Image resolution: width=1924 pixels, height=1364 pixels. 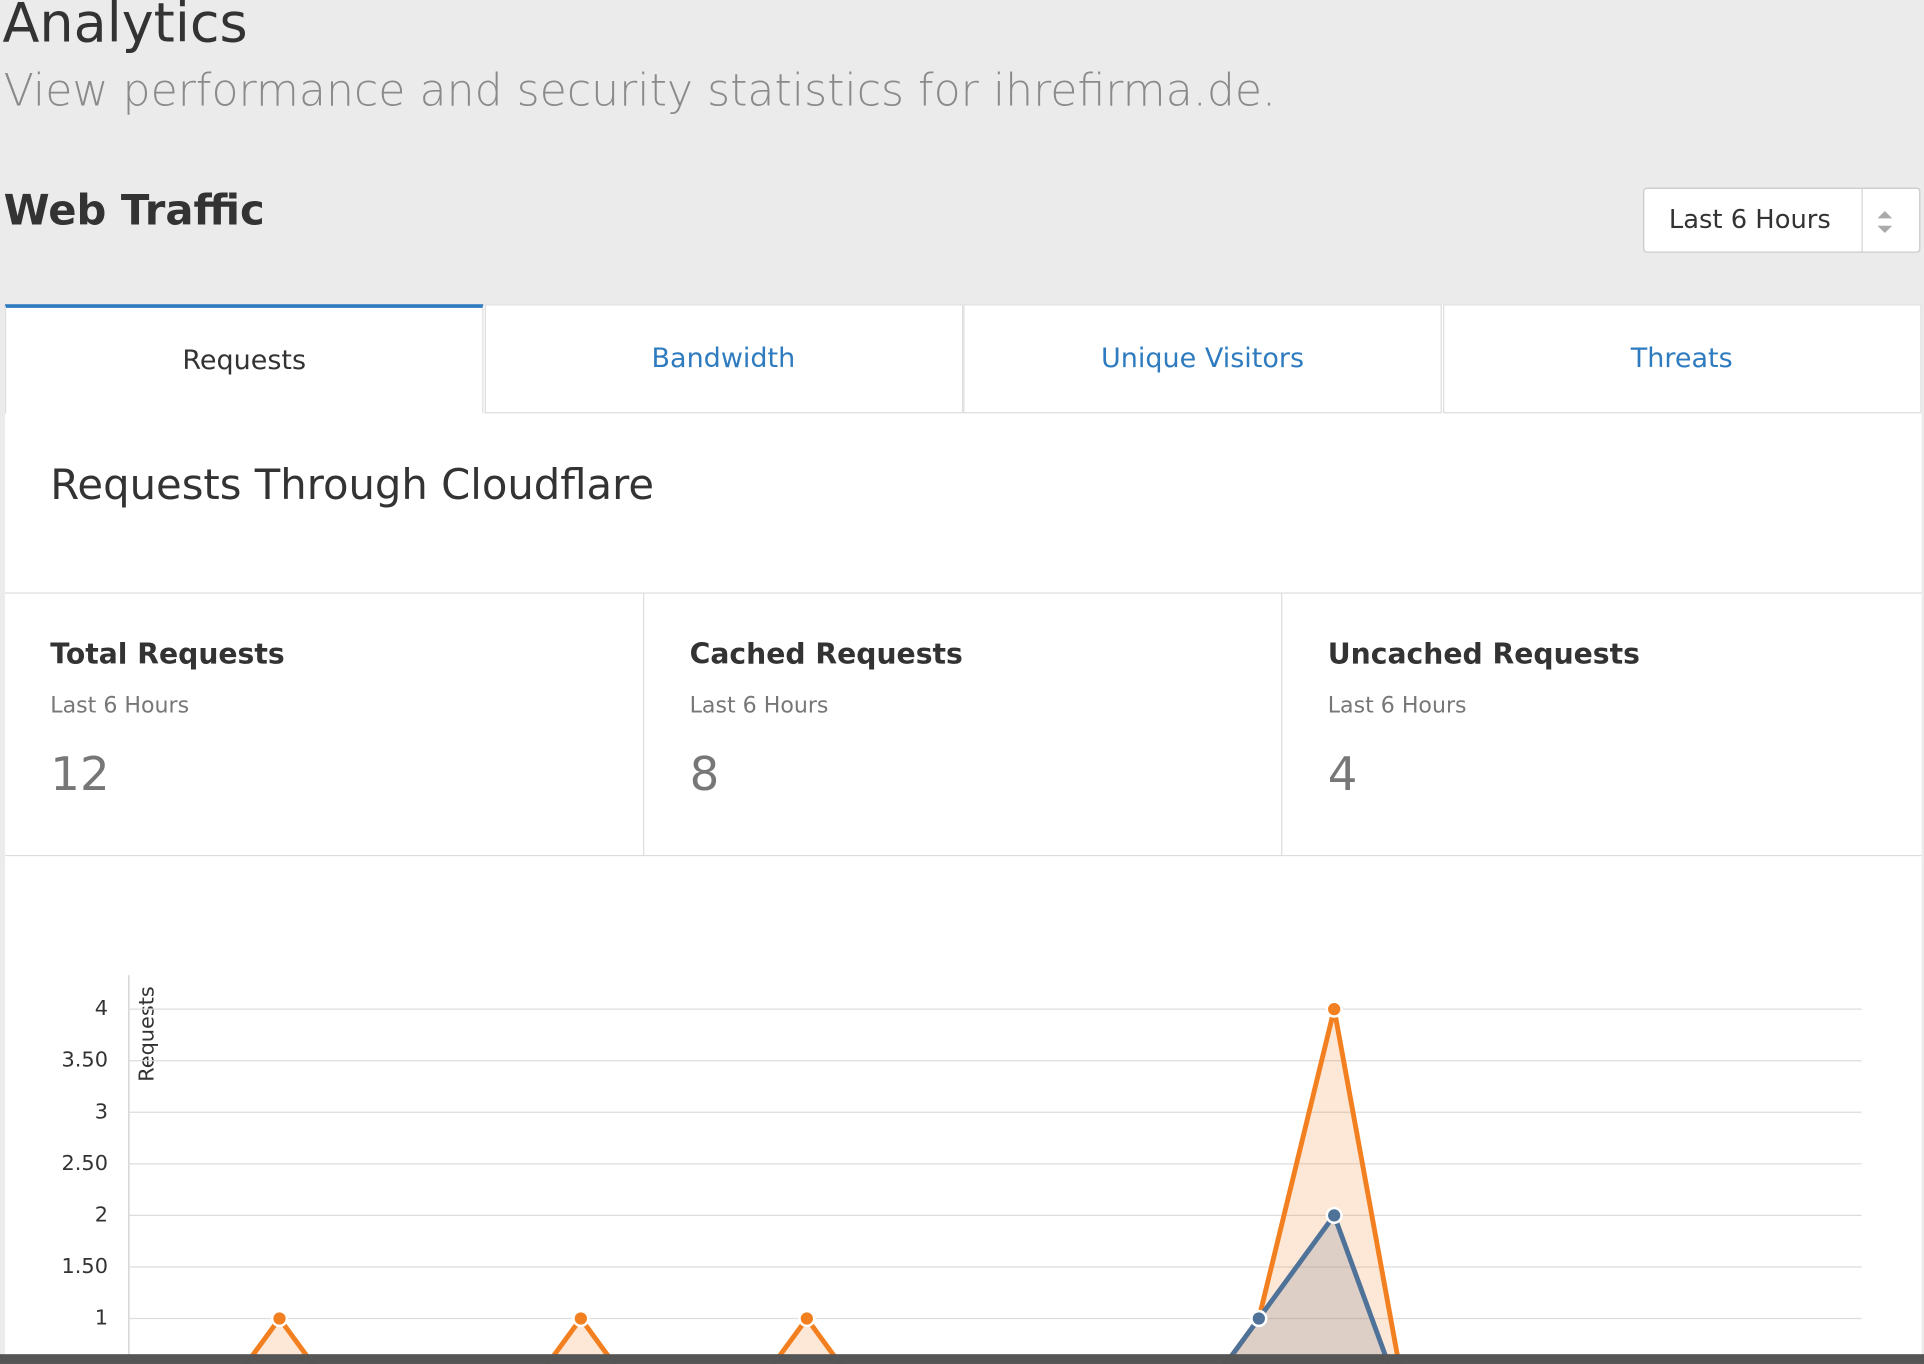 What do you see at coordinates (80, 773) in the screenshot?
I see `stat-value: 12` at bounding box center [80, 773].